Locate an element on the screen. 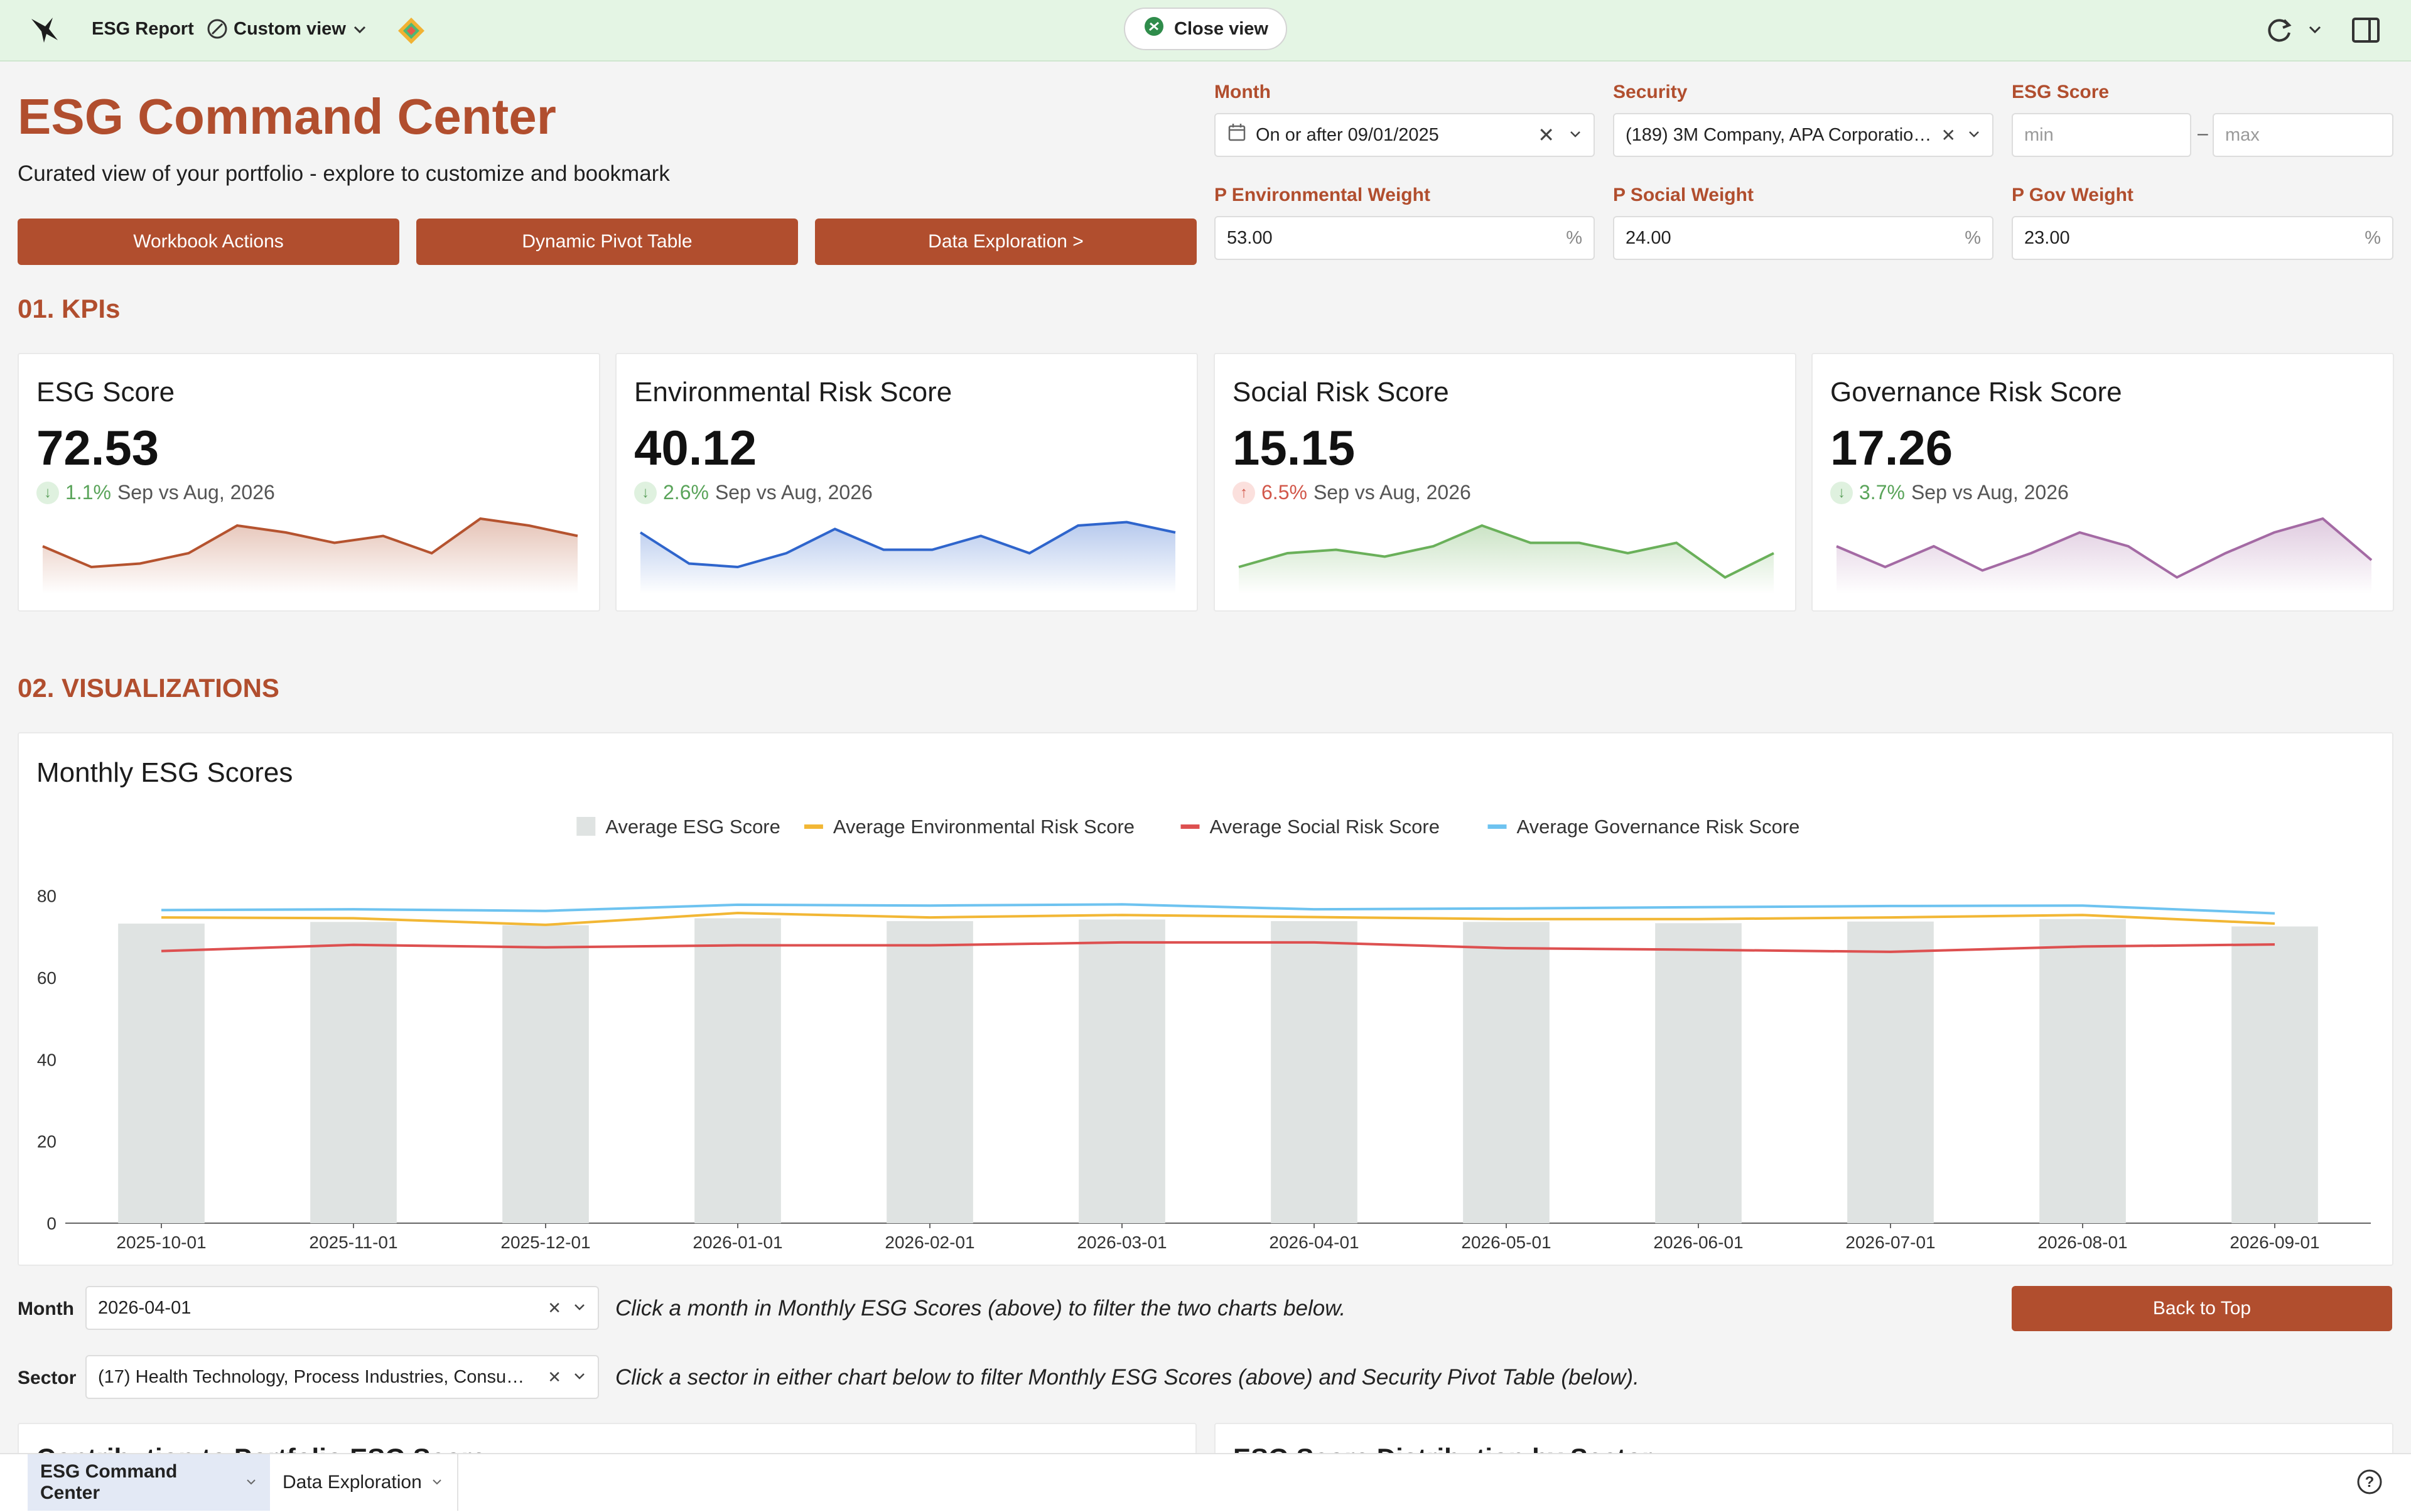 Image resolution: width=2411 pixels, height=1512 pixels. tab-esg-command-center: ESG Command Center is located at coordinates (149, 1482).